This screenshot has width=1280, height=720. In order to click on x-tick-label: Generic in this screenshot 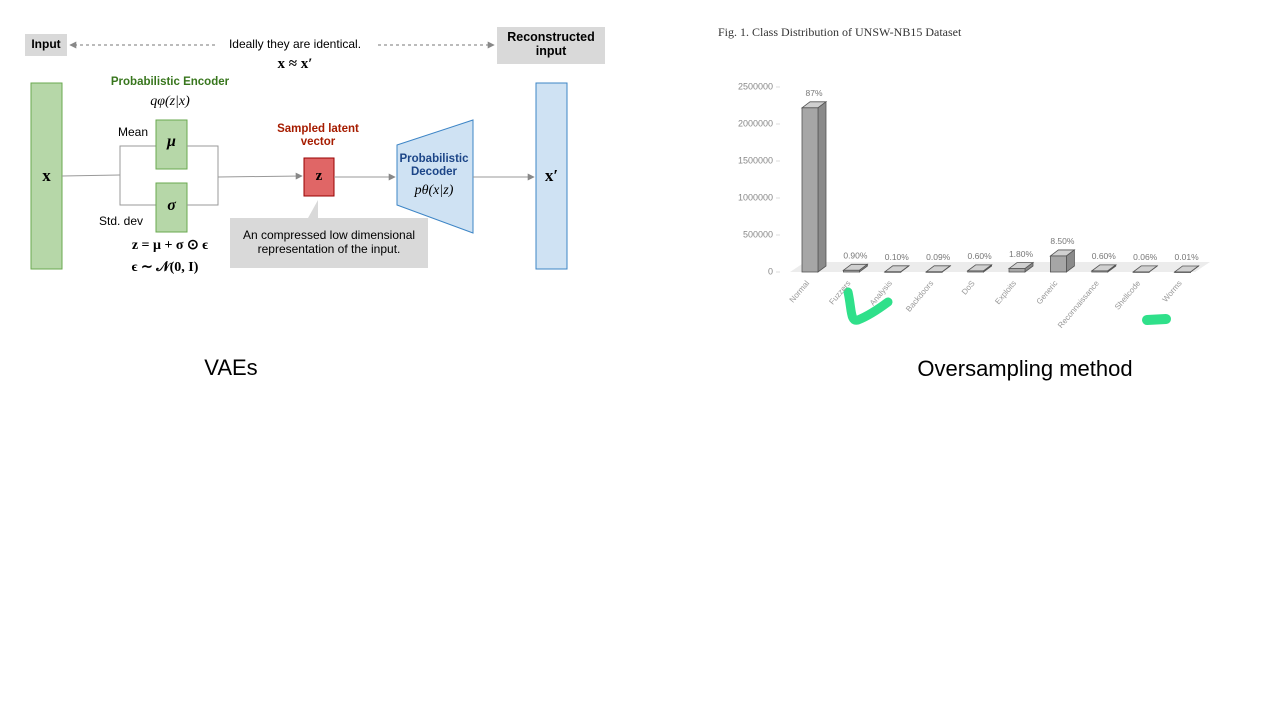, I will do `click(1047, 292)`.